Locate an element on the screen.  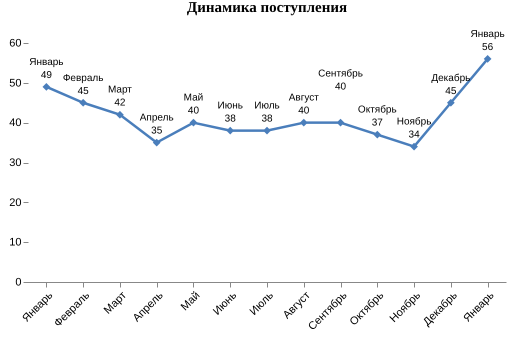
category-label: Март is located at coordinates (120, 90).